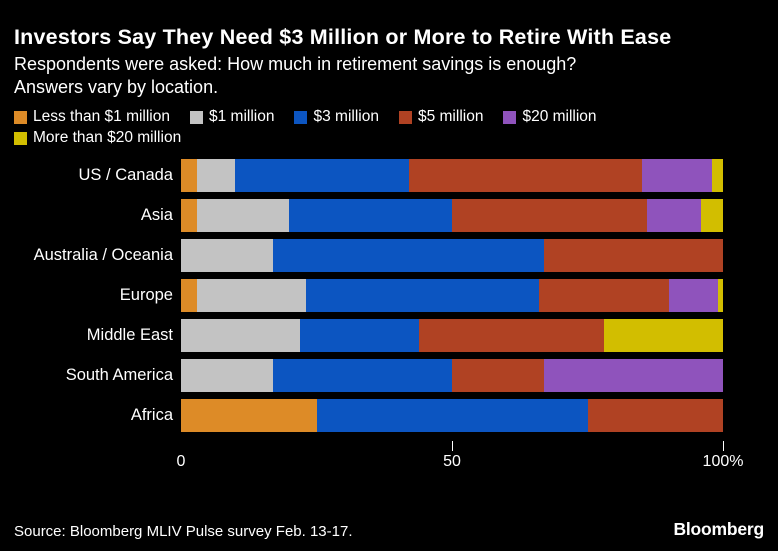 The image size is (778, 551). I want to click on chart-row: South America, so click(389, 375).